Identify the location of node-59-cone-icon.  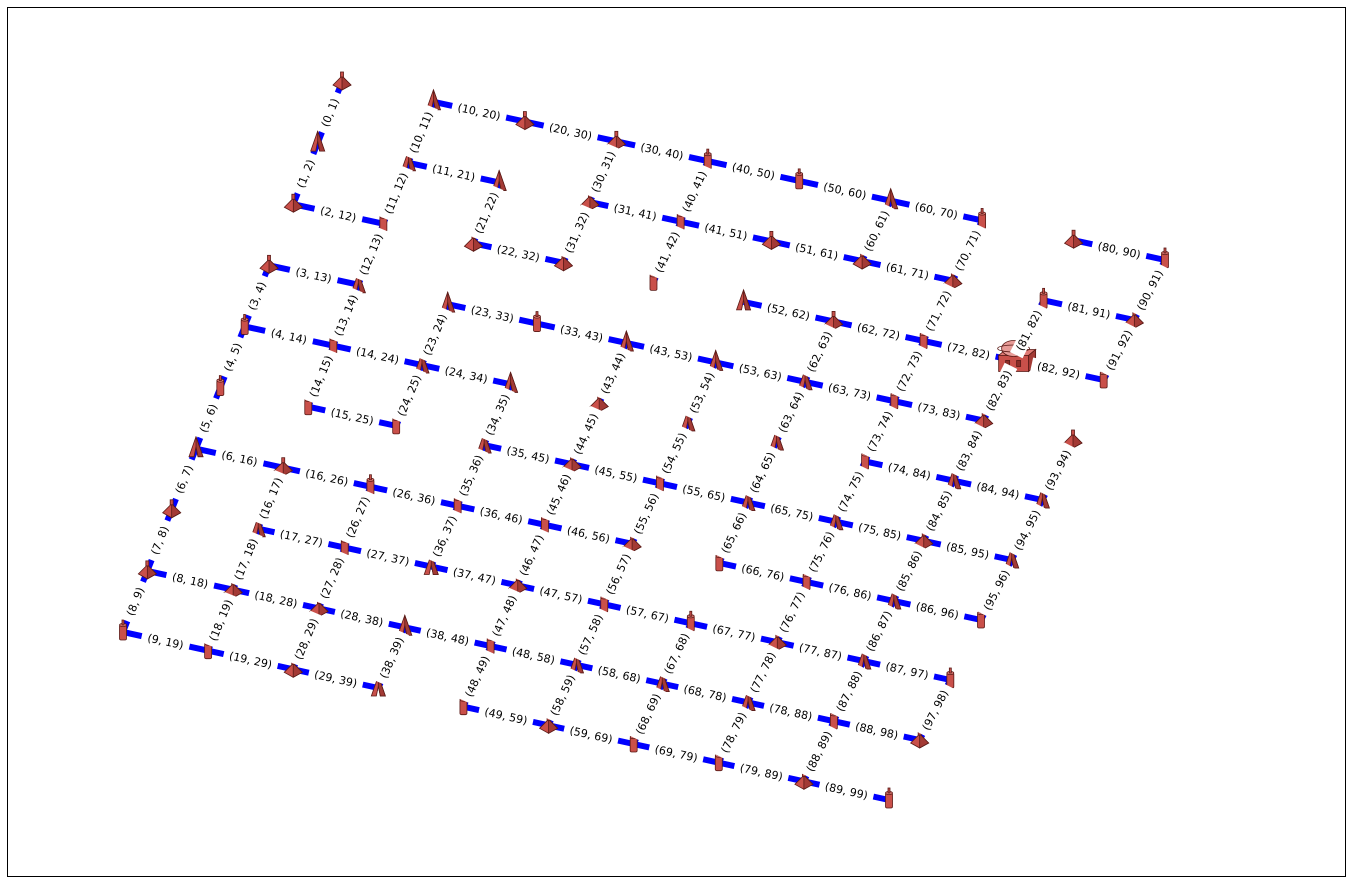
(548, 724).